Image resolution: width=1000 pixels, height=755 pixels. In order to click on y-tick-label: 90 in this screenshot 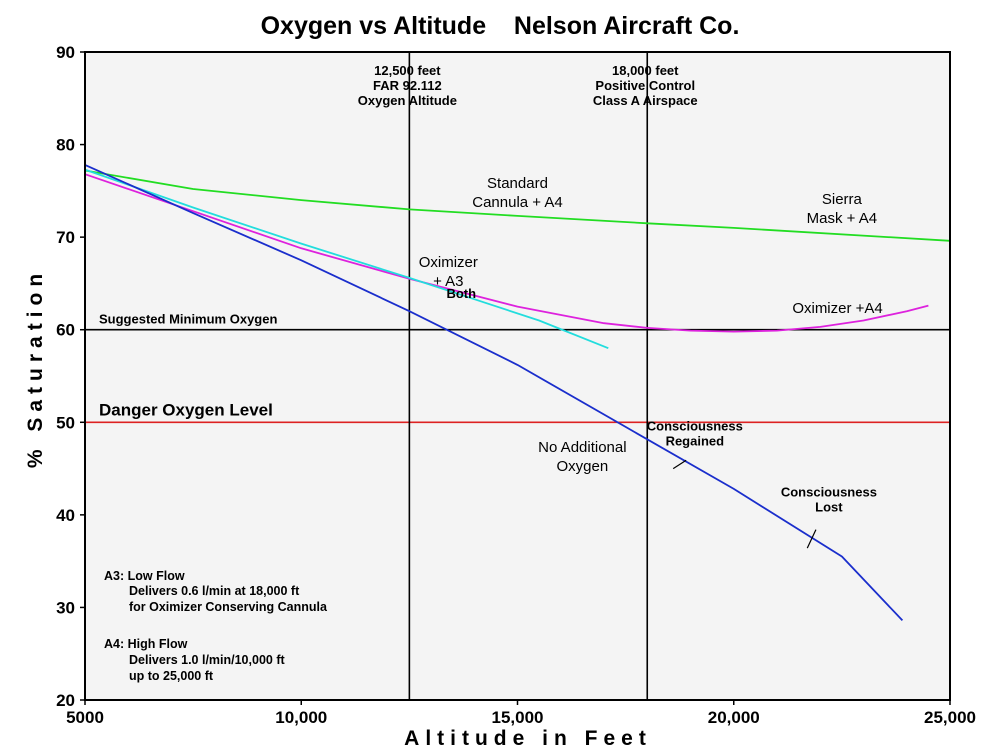, I will do `click(65, 52)`.